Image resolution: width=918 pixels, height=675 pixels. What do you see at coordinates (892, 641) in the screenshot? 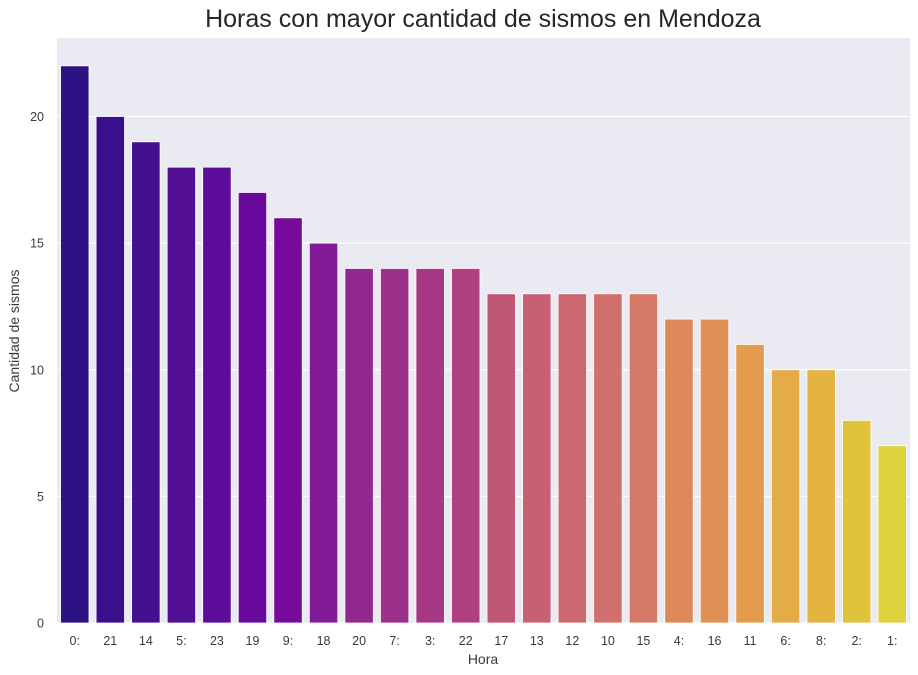
I see `x-tick-label: 1:` at bounding box center [892, 641].